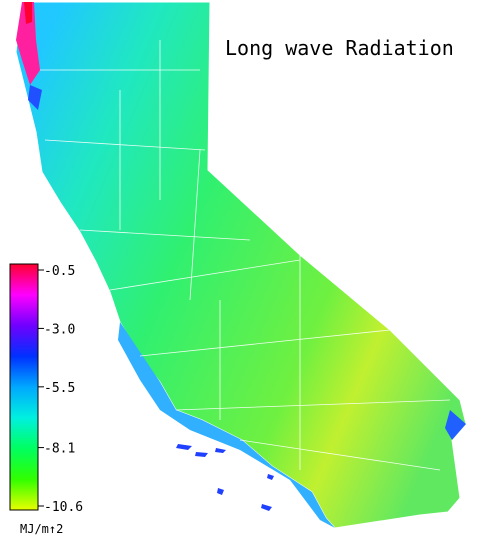 This screenshot has height=550, width=500. I want to click on colorbar-unit: MJ/m↑2, so click(41, 529).